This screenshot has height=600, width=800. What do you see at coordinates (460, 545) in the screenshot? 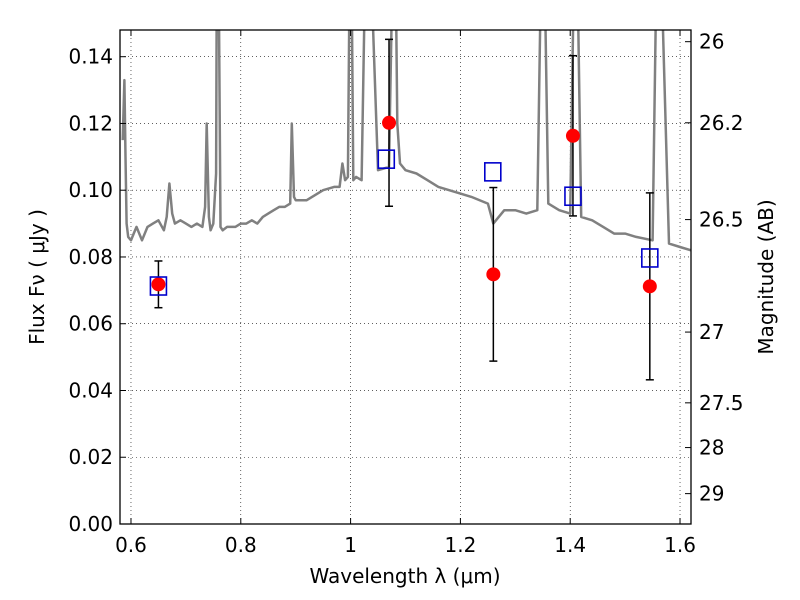
I see `x-tick-label: 1.2` at bounding box center [460, 545].